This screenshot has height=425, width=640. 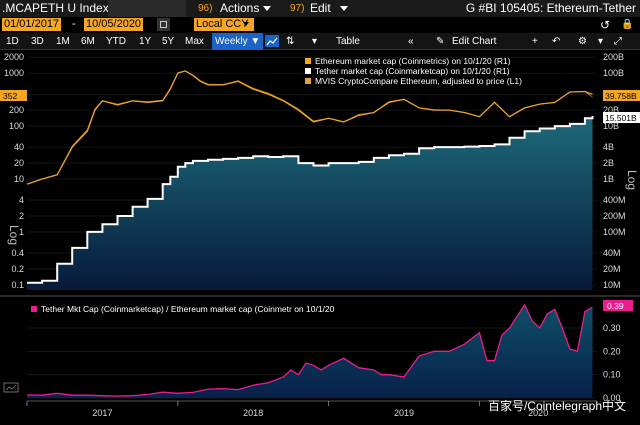 What do you see at coordinates (308, 61) in the screenshot?
I see `legend-swatch-ethereum` at bounding box center [308, 61].